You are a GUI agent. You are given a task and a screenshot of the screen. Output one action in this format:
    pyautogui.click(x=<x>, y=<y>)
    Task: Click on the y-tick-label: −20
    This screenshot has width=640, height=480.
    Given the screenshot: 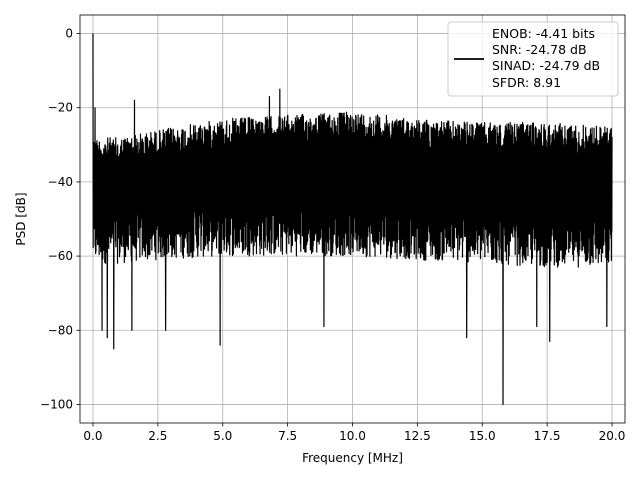 What is the action you would take?
    pyautogui.click(x=60, y=108)
    